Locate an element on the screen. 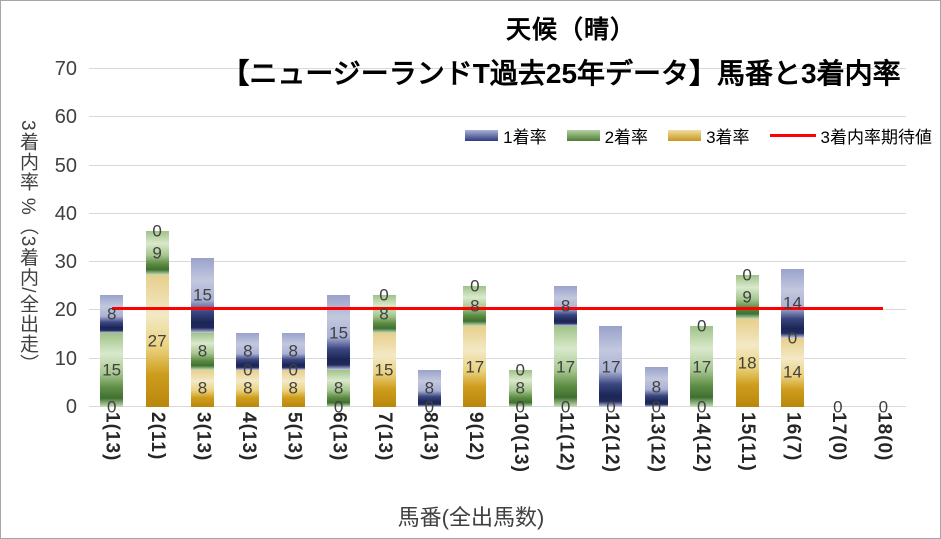 Image resolution: width=941 pixels, height=539 pixels. data-label-3着率: 15 is located at coordinates (384, 370).